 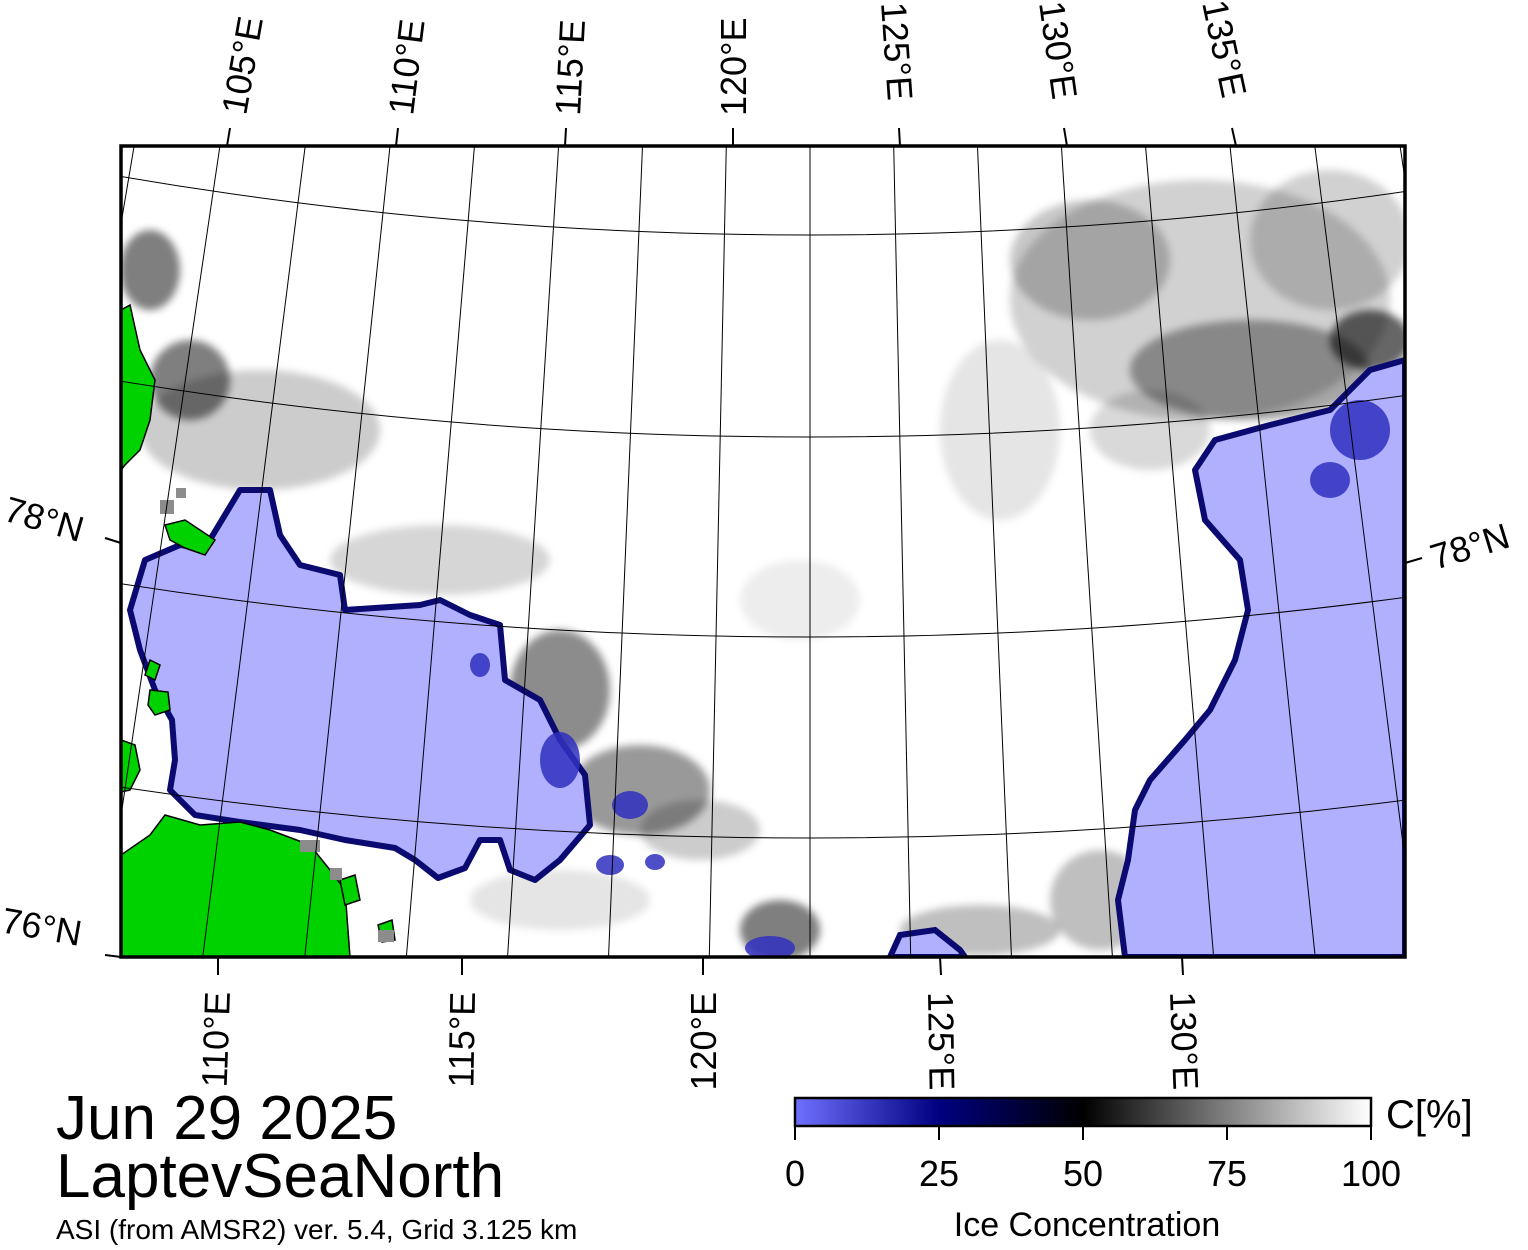 I want to click on lon-label-top-120: 120°E, so click(x=733, y=67).